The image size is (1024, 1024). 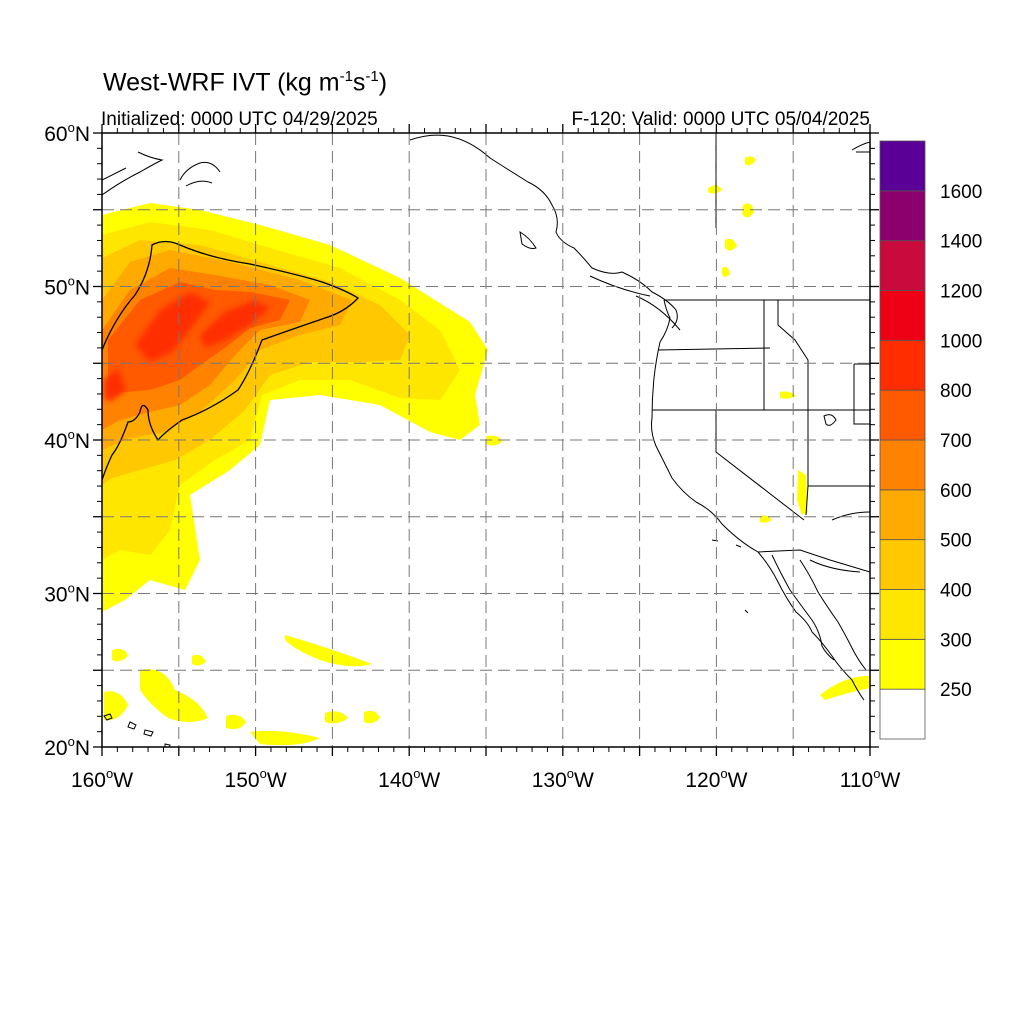 I want to click on gulf-alaska-coast, so click(x=543, y=231).